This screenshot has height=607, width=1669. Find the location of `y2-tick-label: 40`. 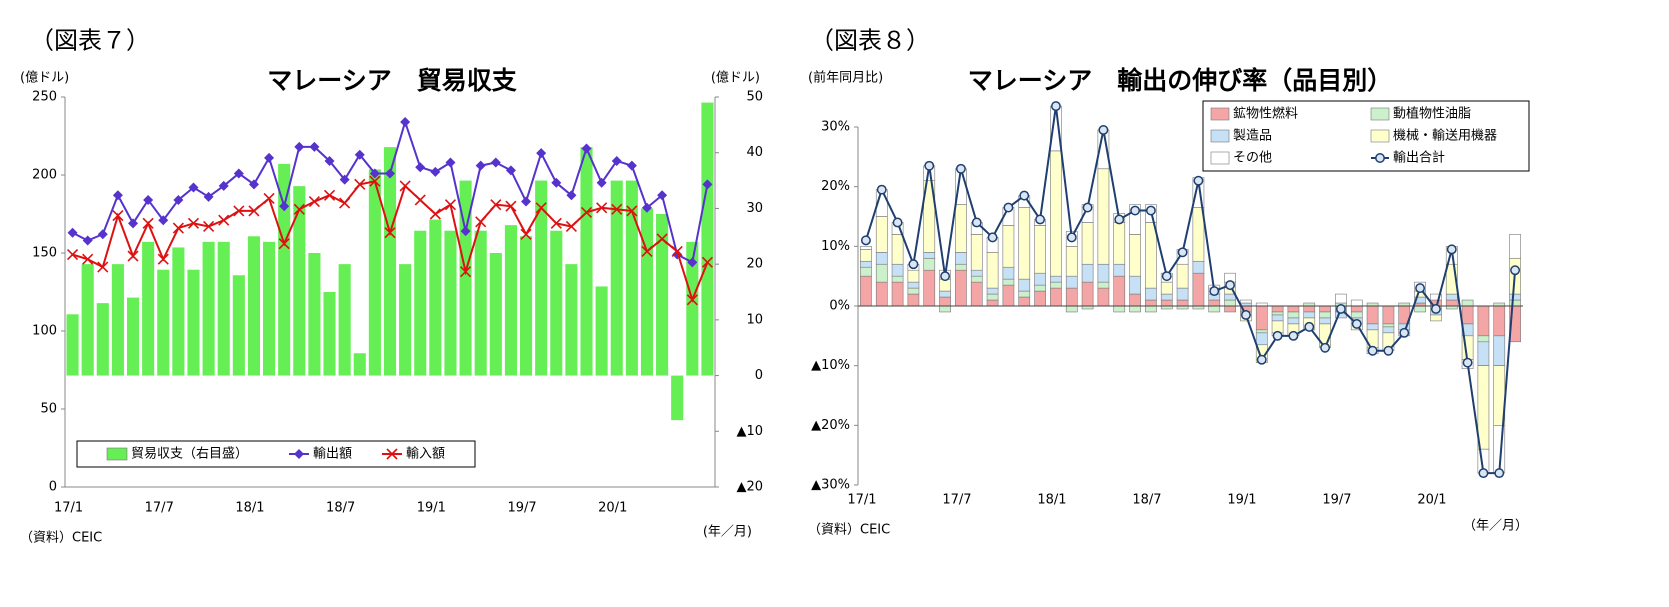

y2-tick-label: 40 is located at coordinates (754, 152).